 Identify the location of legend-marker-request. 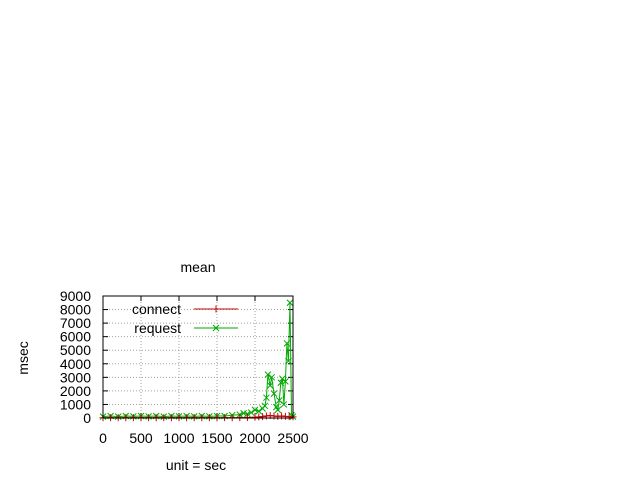
(216, 328).